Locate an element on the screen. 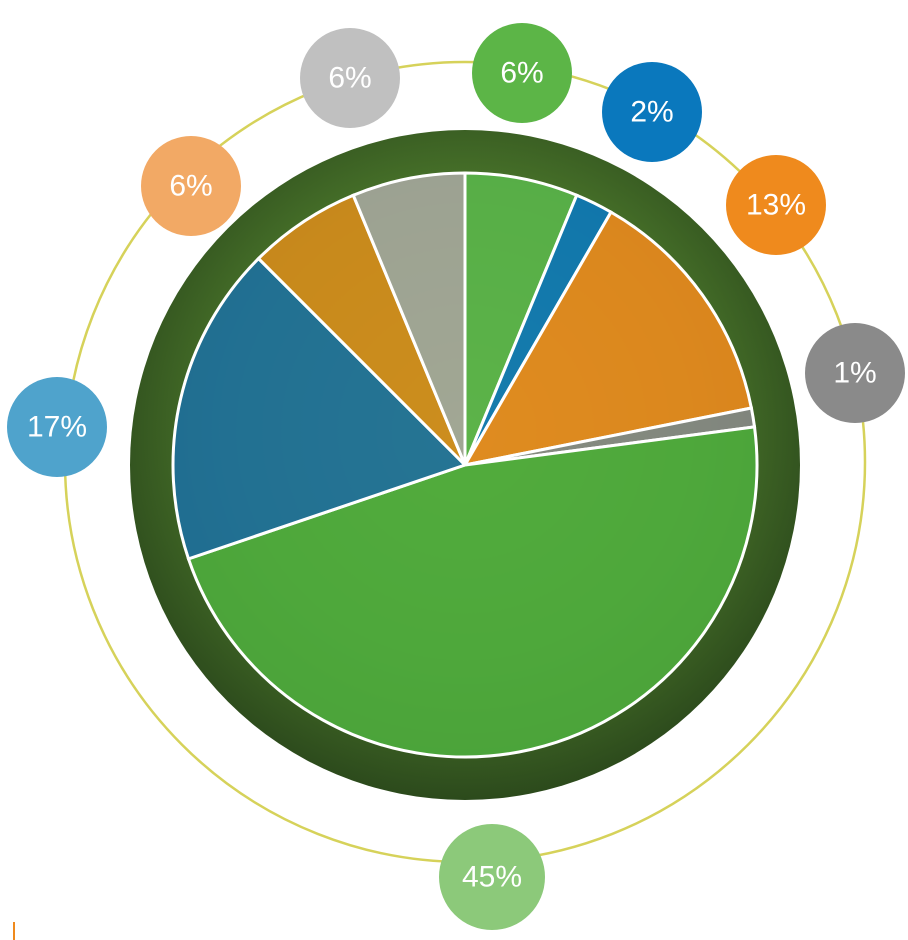  value-label: 2% is located at coordinates (651, 112).